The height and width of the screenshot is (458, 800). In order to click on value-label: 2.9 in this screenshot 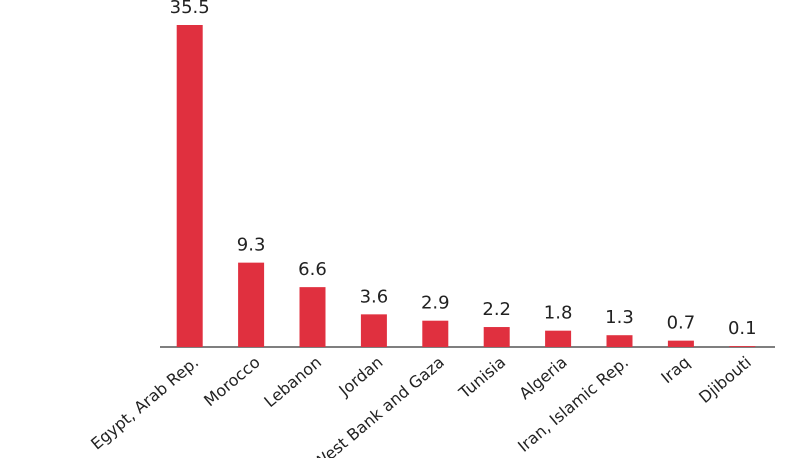, I will do `click(435, 303)`.